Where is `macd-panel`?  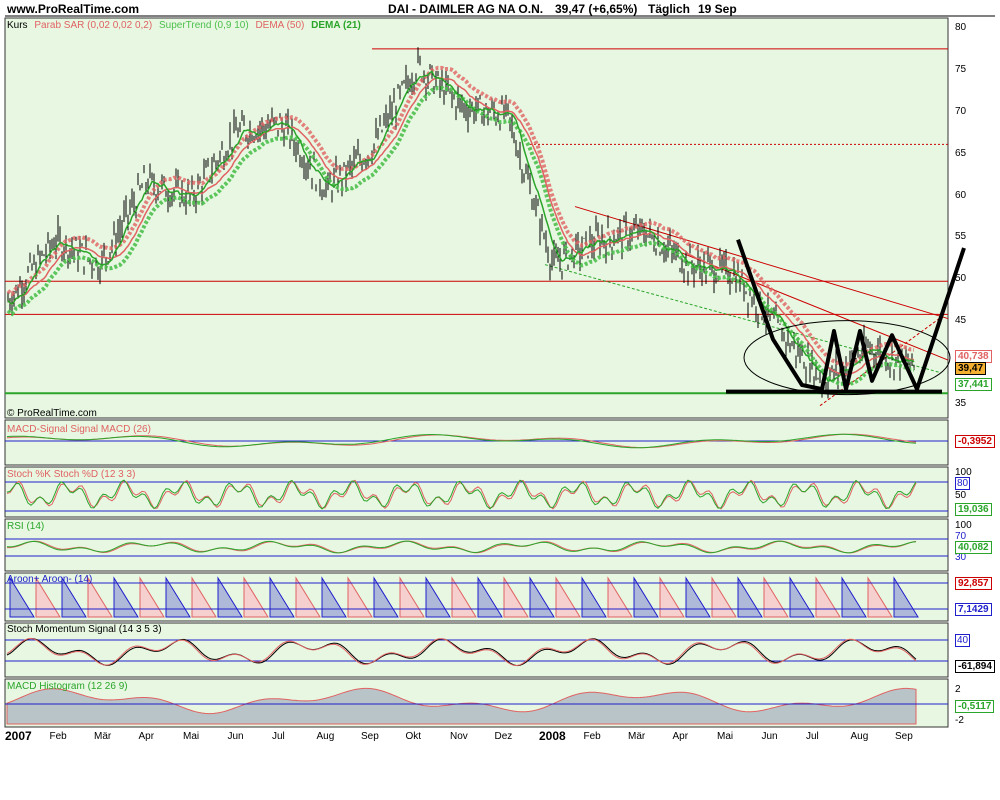 macd-panel is located at coordinates (476, 442).